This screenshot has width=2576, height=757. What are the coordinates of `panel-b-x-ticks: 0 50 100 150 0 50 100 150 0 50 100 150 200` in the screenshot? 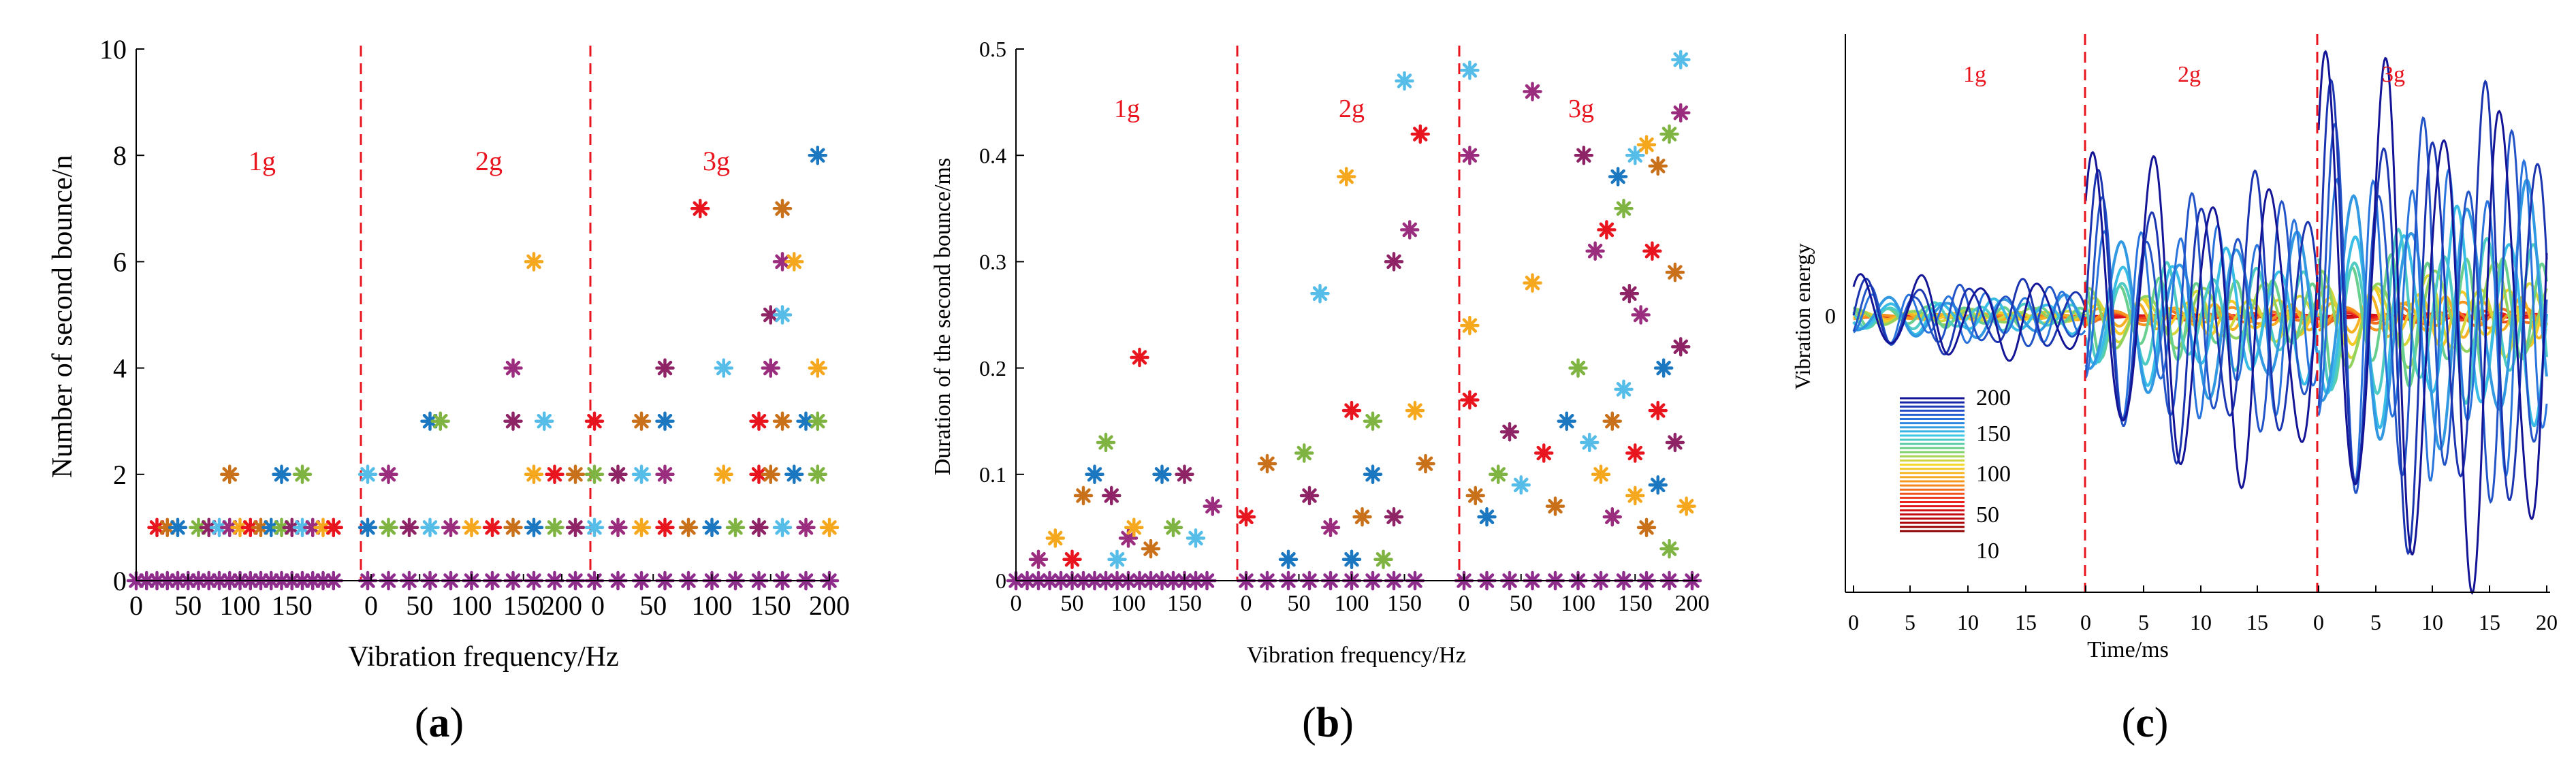 It's located at (1360, 595).